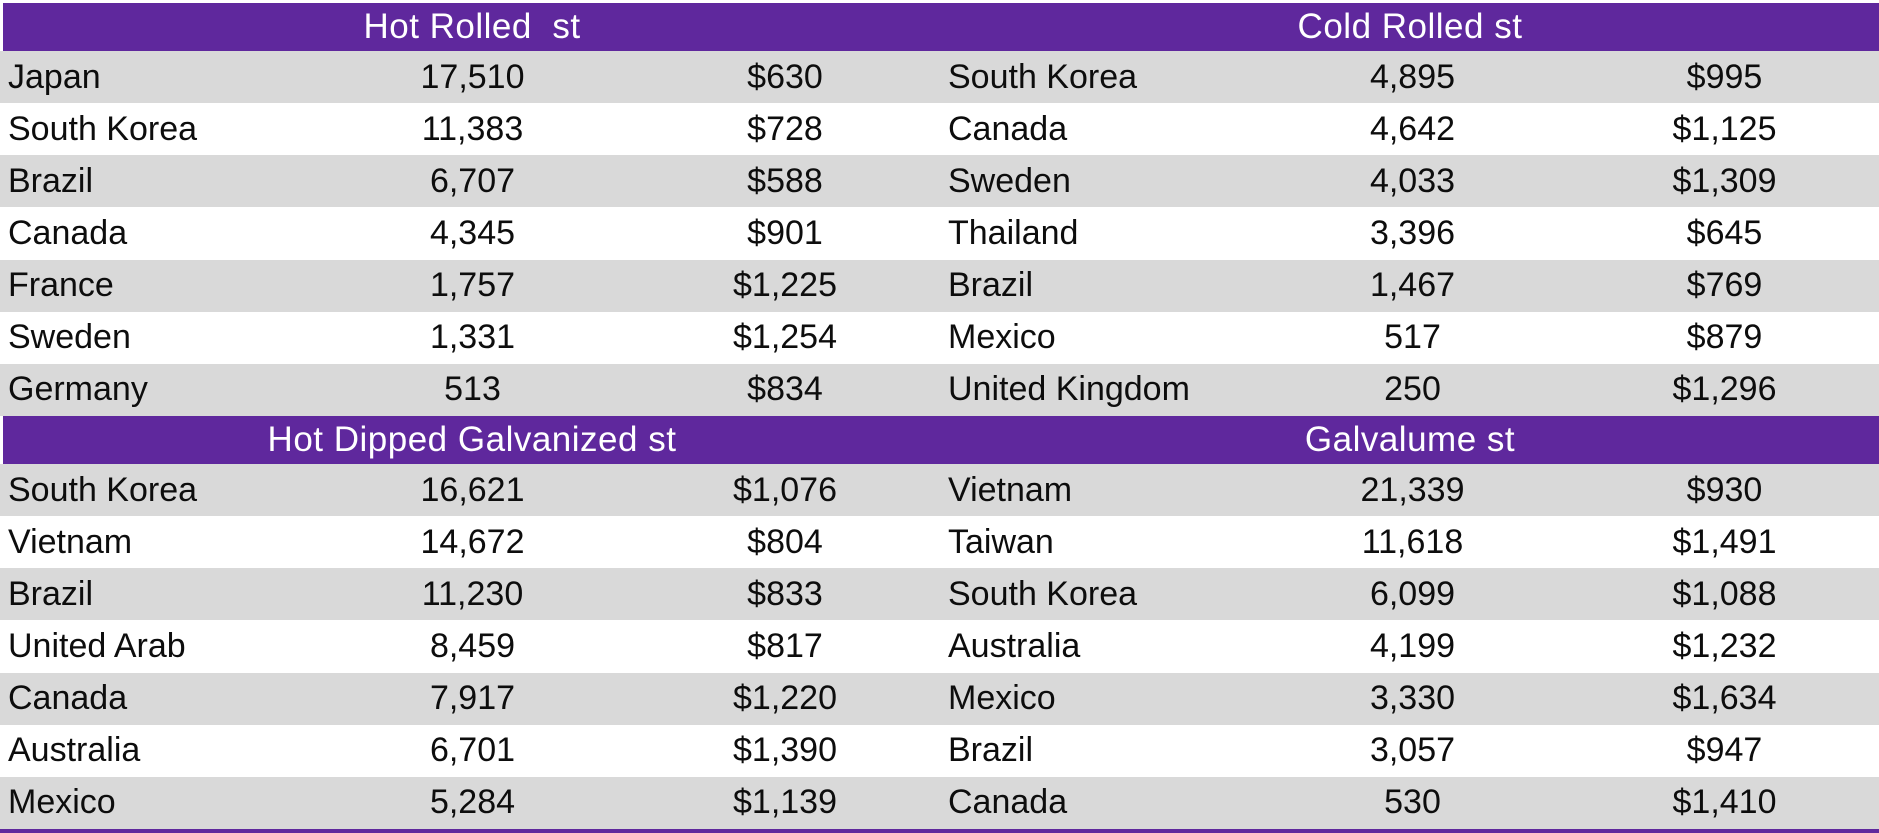 The image size is (1879, 833). Describe the element at coordinates (1724, 541) in the screenshot. I see `price-cell: $1,491` at that location.